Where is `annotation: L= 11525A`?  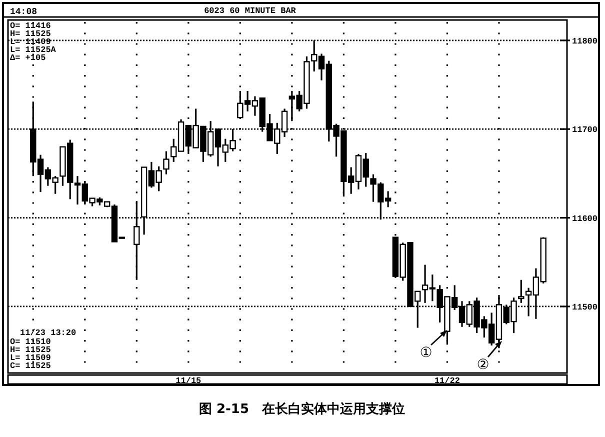 annotation: L= 11525A is located at coordinates (33, 50).